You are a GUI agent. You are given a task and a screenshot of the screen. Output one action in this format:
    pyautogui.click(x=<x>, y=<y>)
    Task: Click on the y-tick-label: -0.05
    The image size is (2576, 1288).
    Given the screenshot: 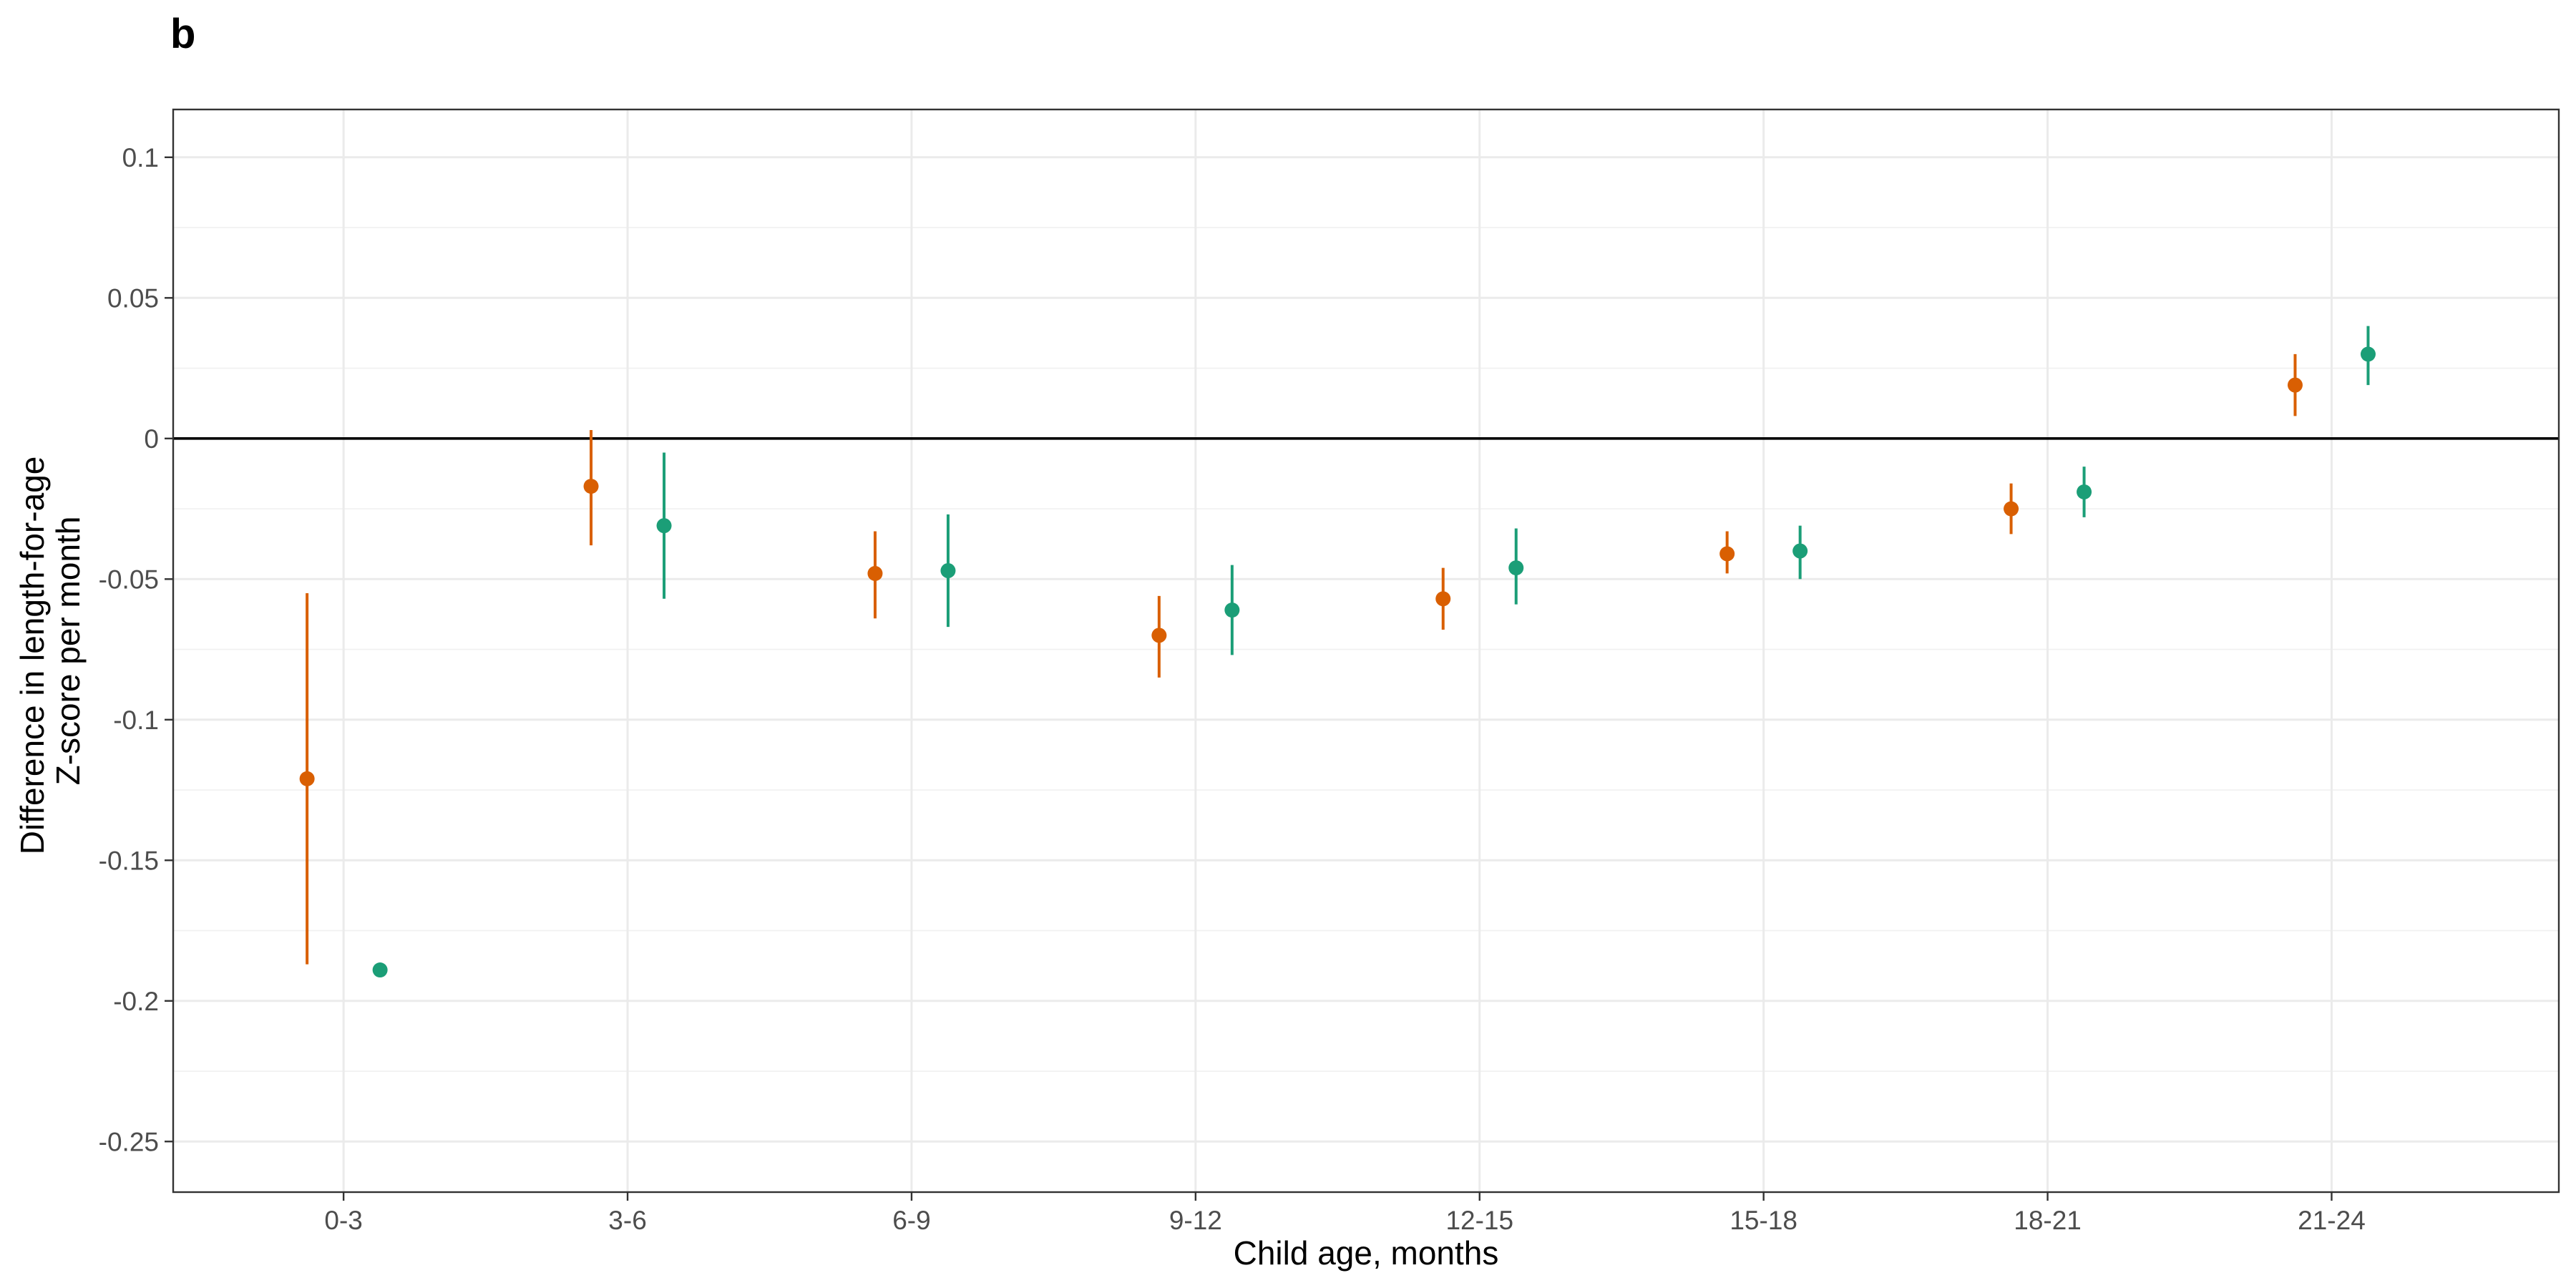 What is the action you would take?
    pyautogui.click(x=129, y=579)
    